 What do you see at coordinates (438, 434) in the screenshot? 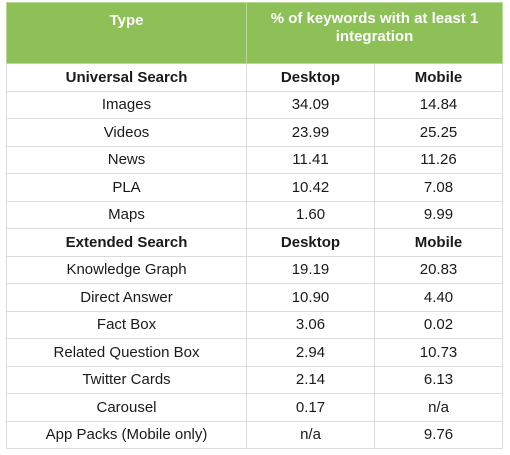
I see `row-mobile: 9.76` at bounding box center [438, 434].